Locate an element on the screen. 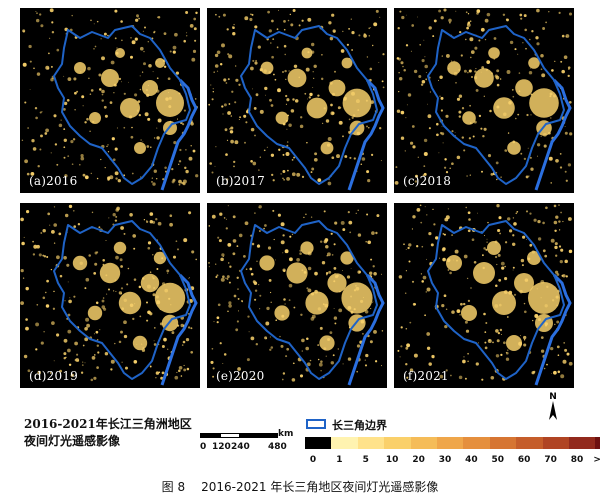 The width and height of the screenshot is (600, 502). yrd-boundary is located at coordinates (496, 105).